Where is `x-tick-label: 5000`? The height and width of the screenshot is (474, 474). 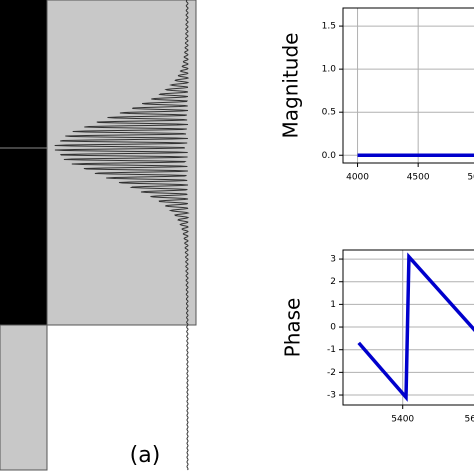 x-tick-label: 5000 is located at coordinates (470, 178).